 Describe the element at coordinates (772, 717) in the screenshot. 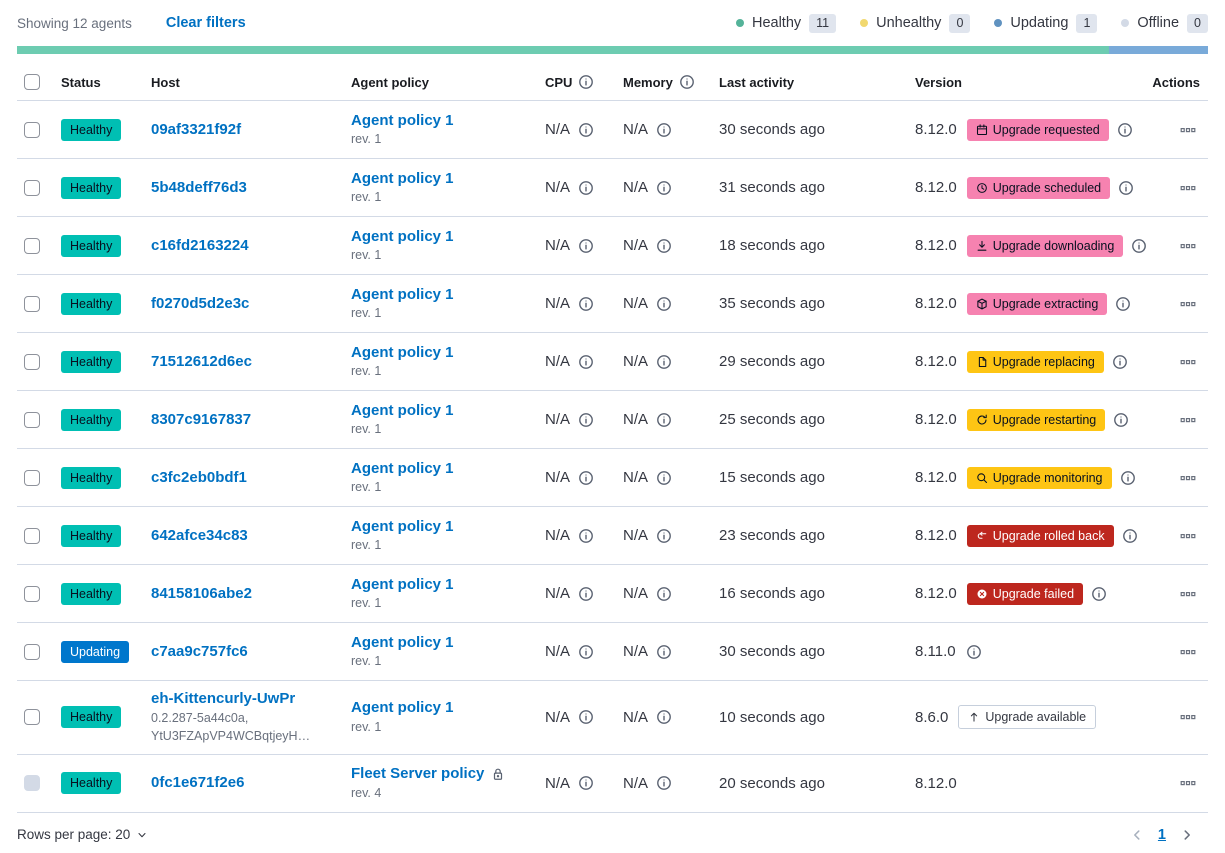

I see `last-activity-value: 10 seconds ago` at that location.